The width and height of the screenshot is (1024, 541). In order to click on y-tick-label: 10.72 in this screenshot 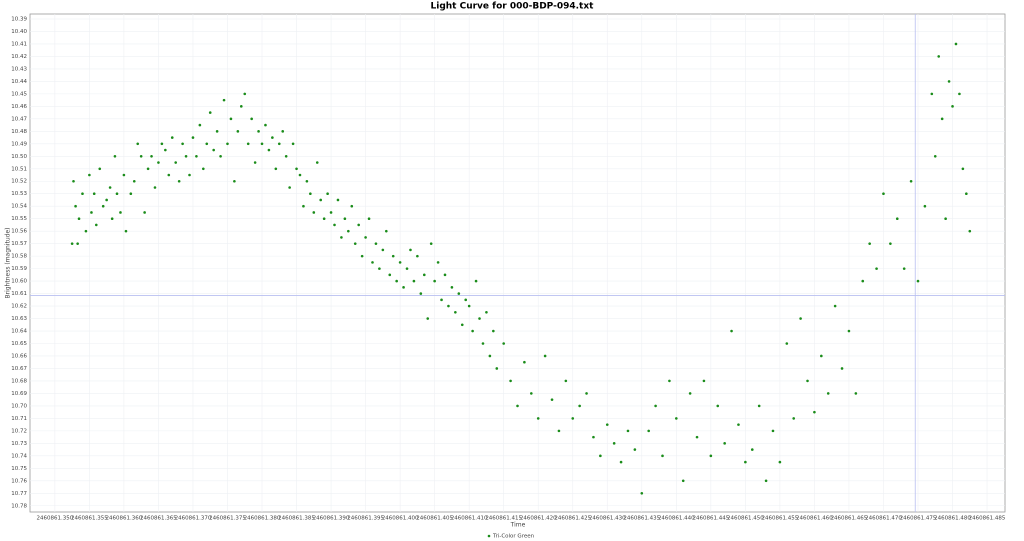, I will do `click(19, 431)`.